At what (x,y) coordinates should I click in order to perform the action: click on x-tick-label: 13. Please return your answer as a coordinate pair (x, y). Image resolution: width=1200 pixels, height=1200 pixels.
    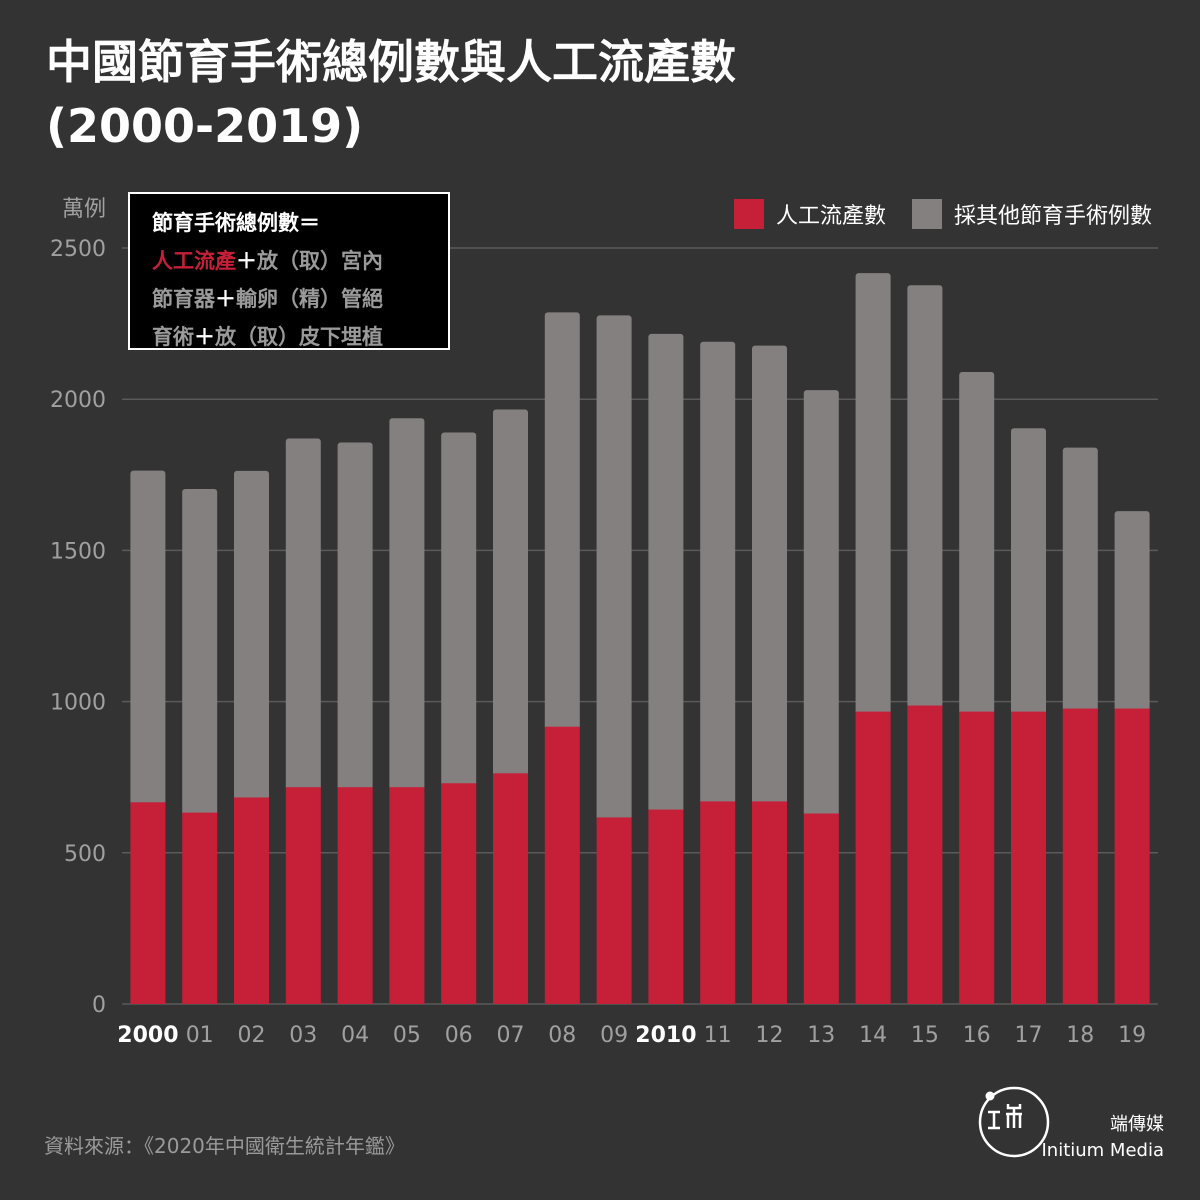
    Looking at the image, I should click on (821, 1035).